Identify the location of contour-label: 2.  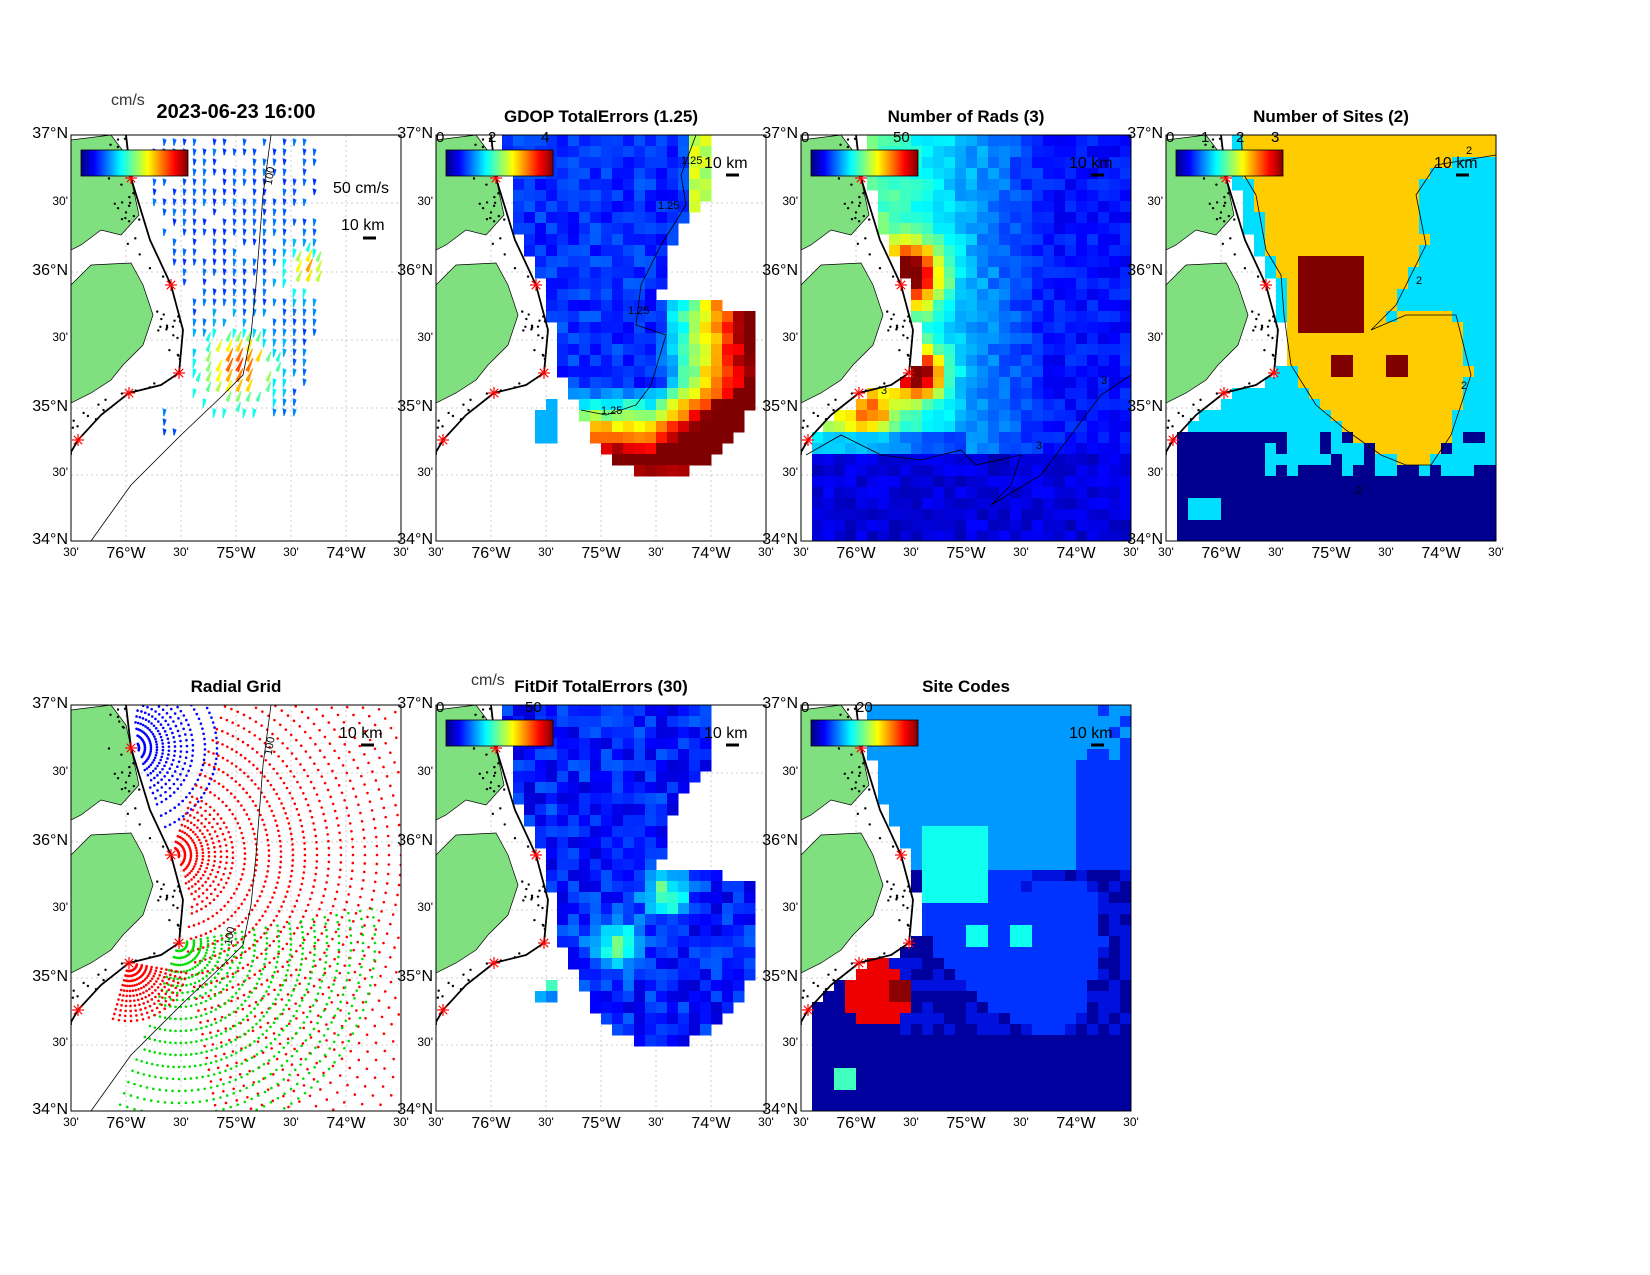
(1419, 281).